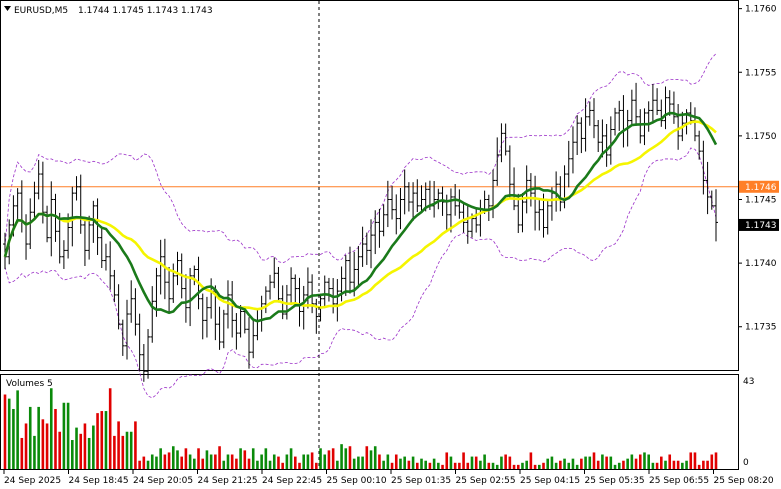 The width and height of the screenshot is (781, 489). I want to click on time-tick-label: 25 Sep 05:35, so click(615, 481).